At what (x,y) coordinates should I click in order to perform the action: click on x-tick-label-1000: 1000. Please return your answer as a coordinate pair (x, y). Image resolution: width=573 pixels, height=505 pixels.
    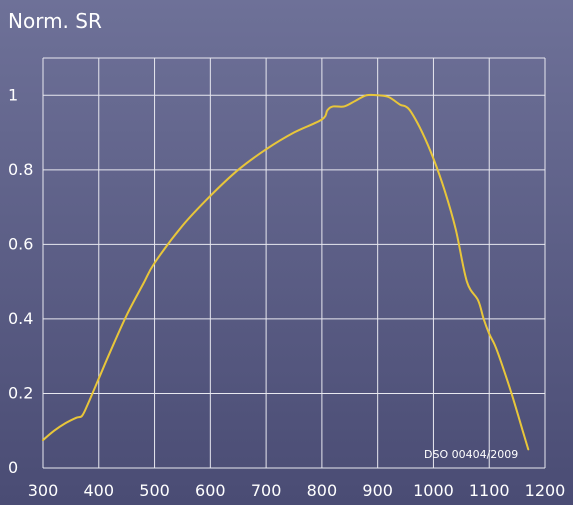
    Looking at the image, I should click on (433, 490).